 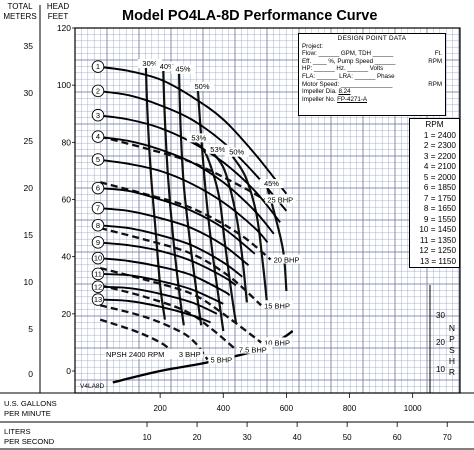 I want to click on design-point-row: HP: ______ Hz. ______ Volts, so click(x=343, y=69).